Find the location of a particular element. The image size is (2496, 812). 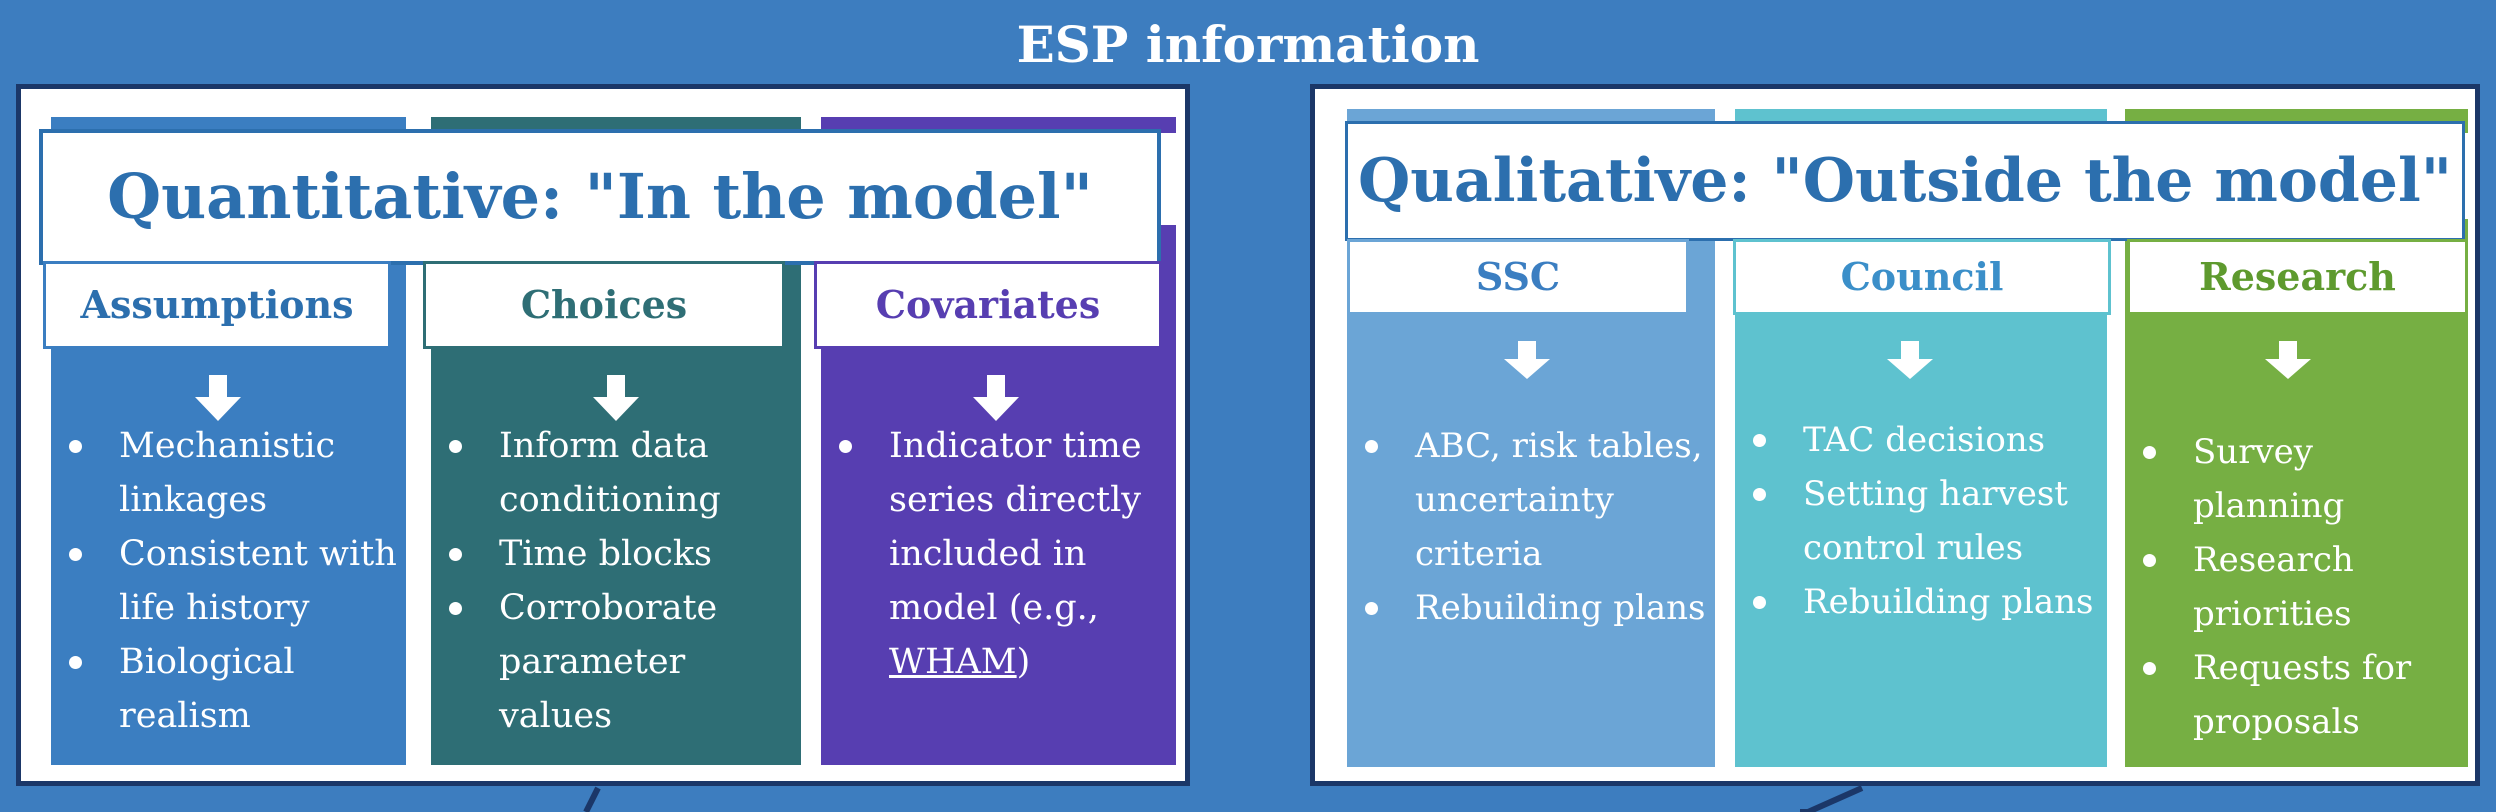

page-title: ESP information is located at coordinates (1248, 44).